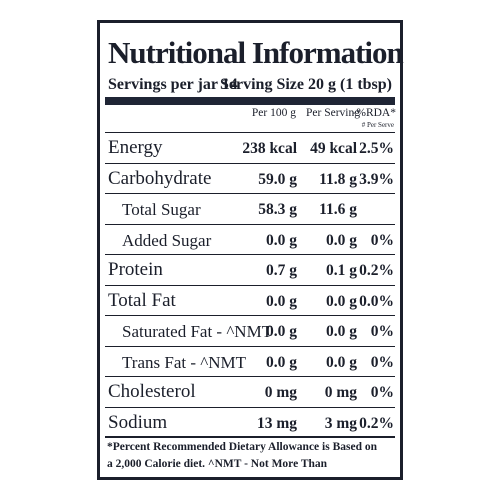 The image size is (500, 500). Describe the element at coordinates (341, 270) in the screenshot. I see `row-value: 0.1 g` at that location.